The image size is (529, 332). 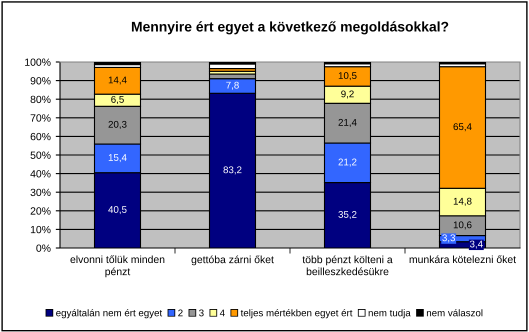 What do you see at coordinates (347, 215) in the screenshot?
I see `data-label: 35,2` at bounding box center [347, 215].